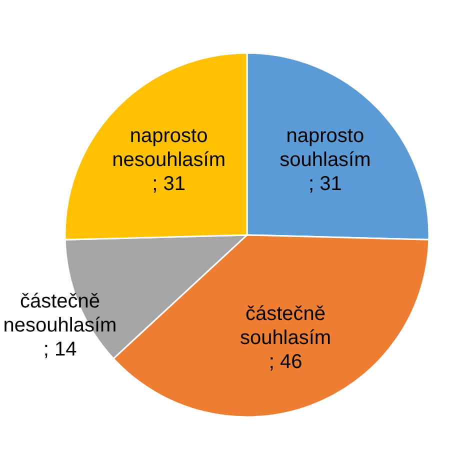 The width and height of the screenshot is (473, 463). Describe the element at coordinates (60, 313) in the screenshot. I see `slice-label: částečně nesouhlasím` at that location.